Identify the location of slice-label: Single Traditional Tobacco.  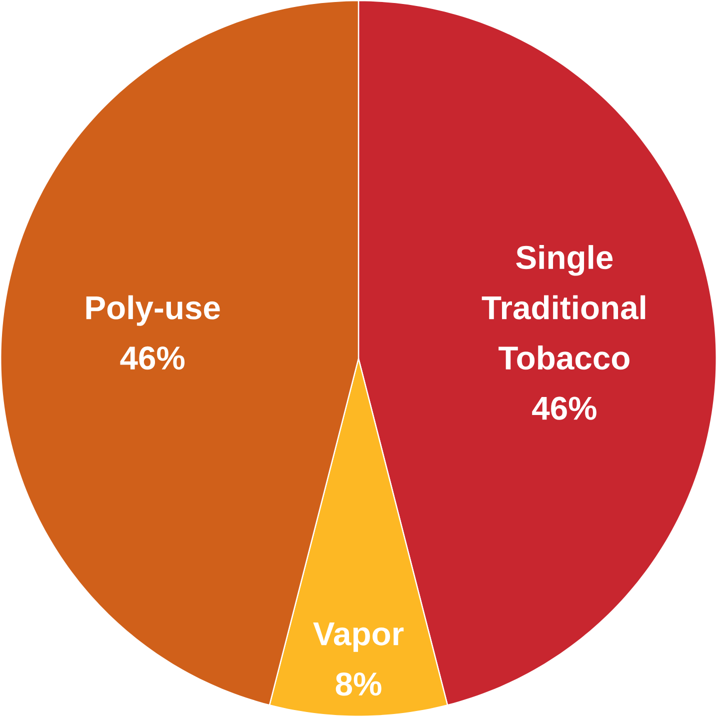
(564, 307).